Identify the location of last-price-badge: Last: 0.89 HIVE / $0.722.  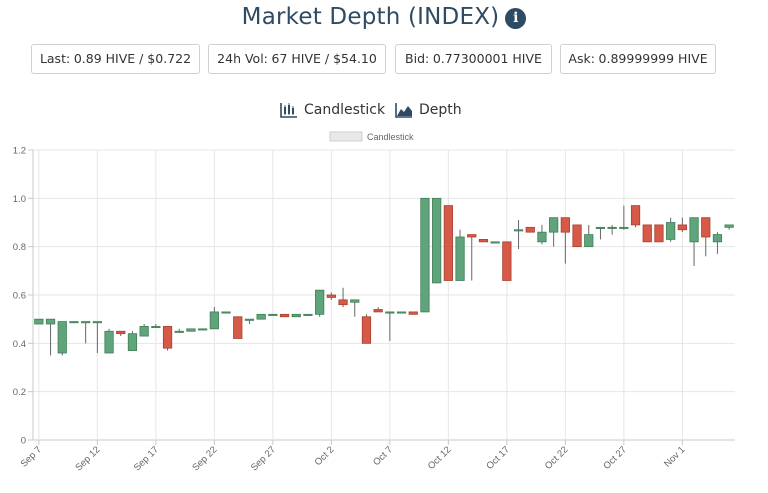
(115, 59).